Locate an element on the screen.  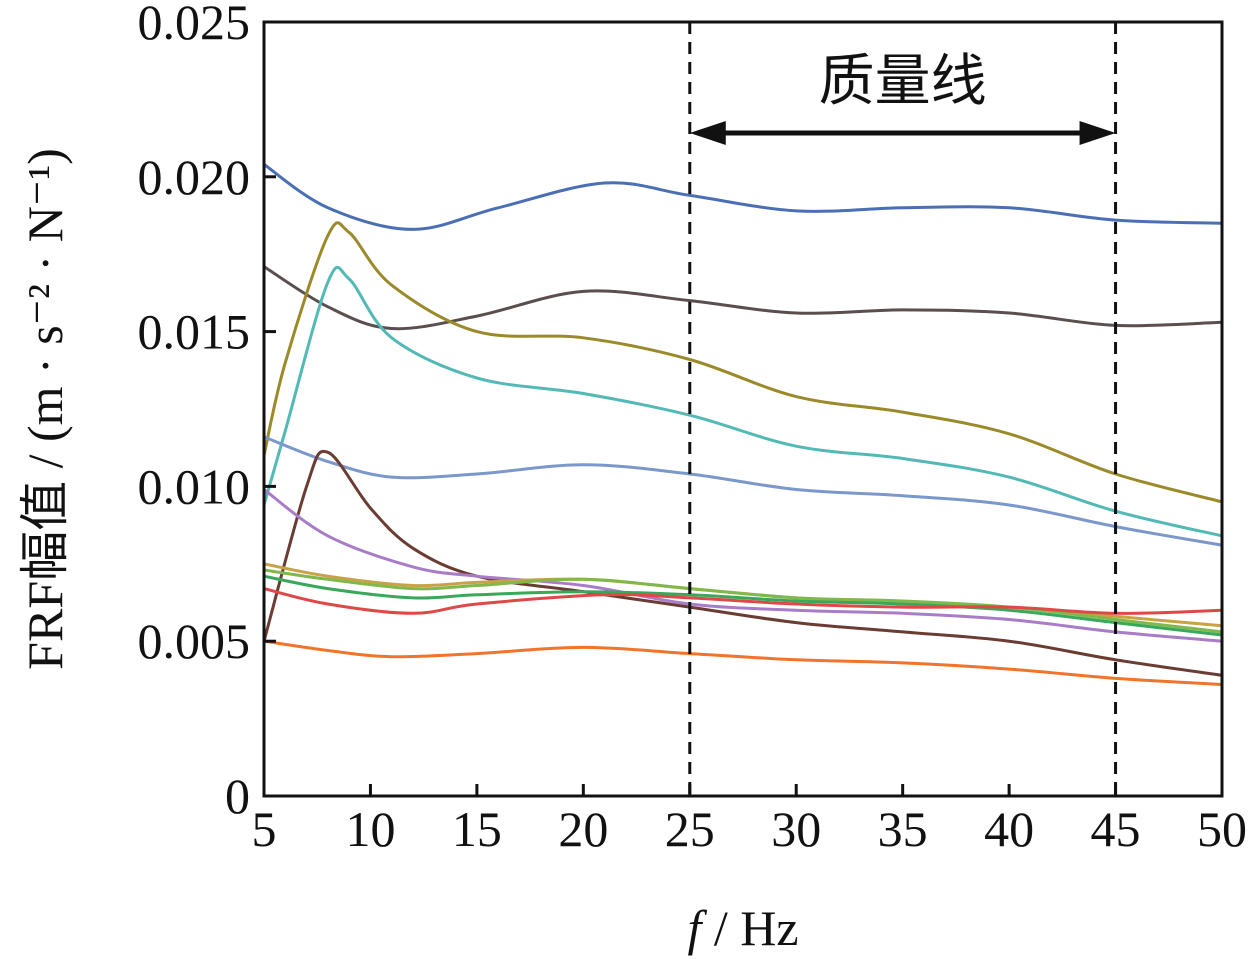
y-tick-label: 0.020 is located at coordinates (194, 177).